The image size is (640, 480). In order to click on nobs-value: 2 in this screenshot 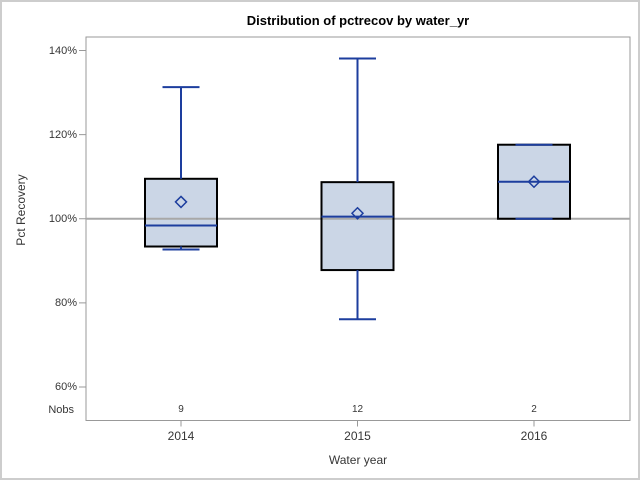, I will do `click(534, 409)`.